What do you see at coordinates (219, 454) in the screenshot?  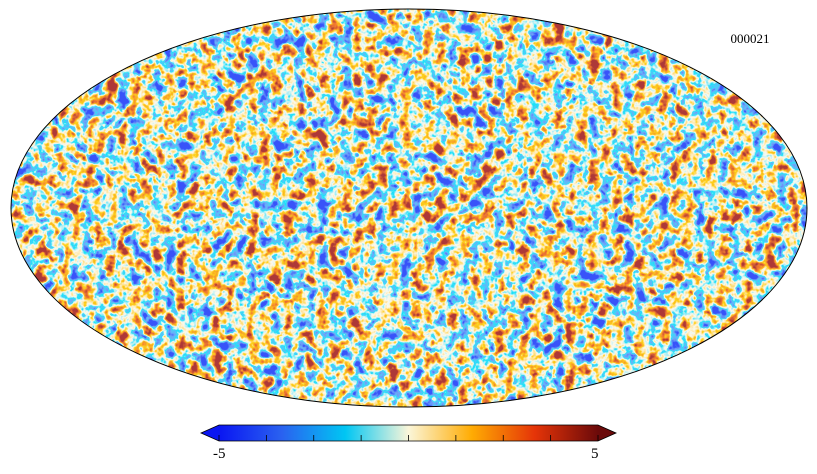 I see `colorbar-min-label: -5` at bounding box center [219, 454].